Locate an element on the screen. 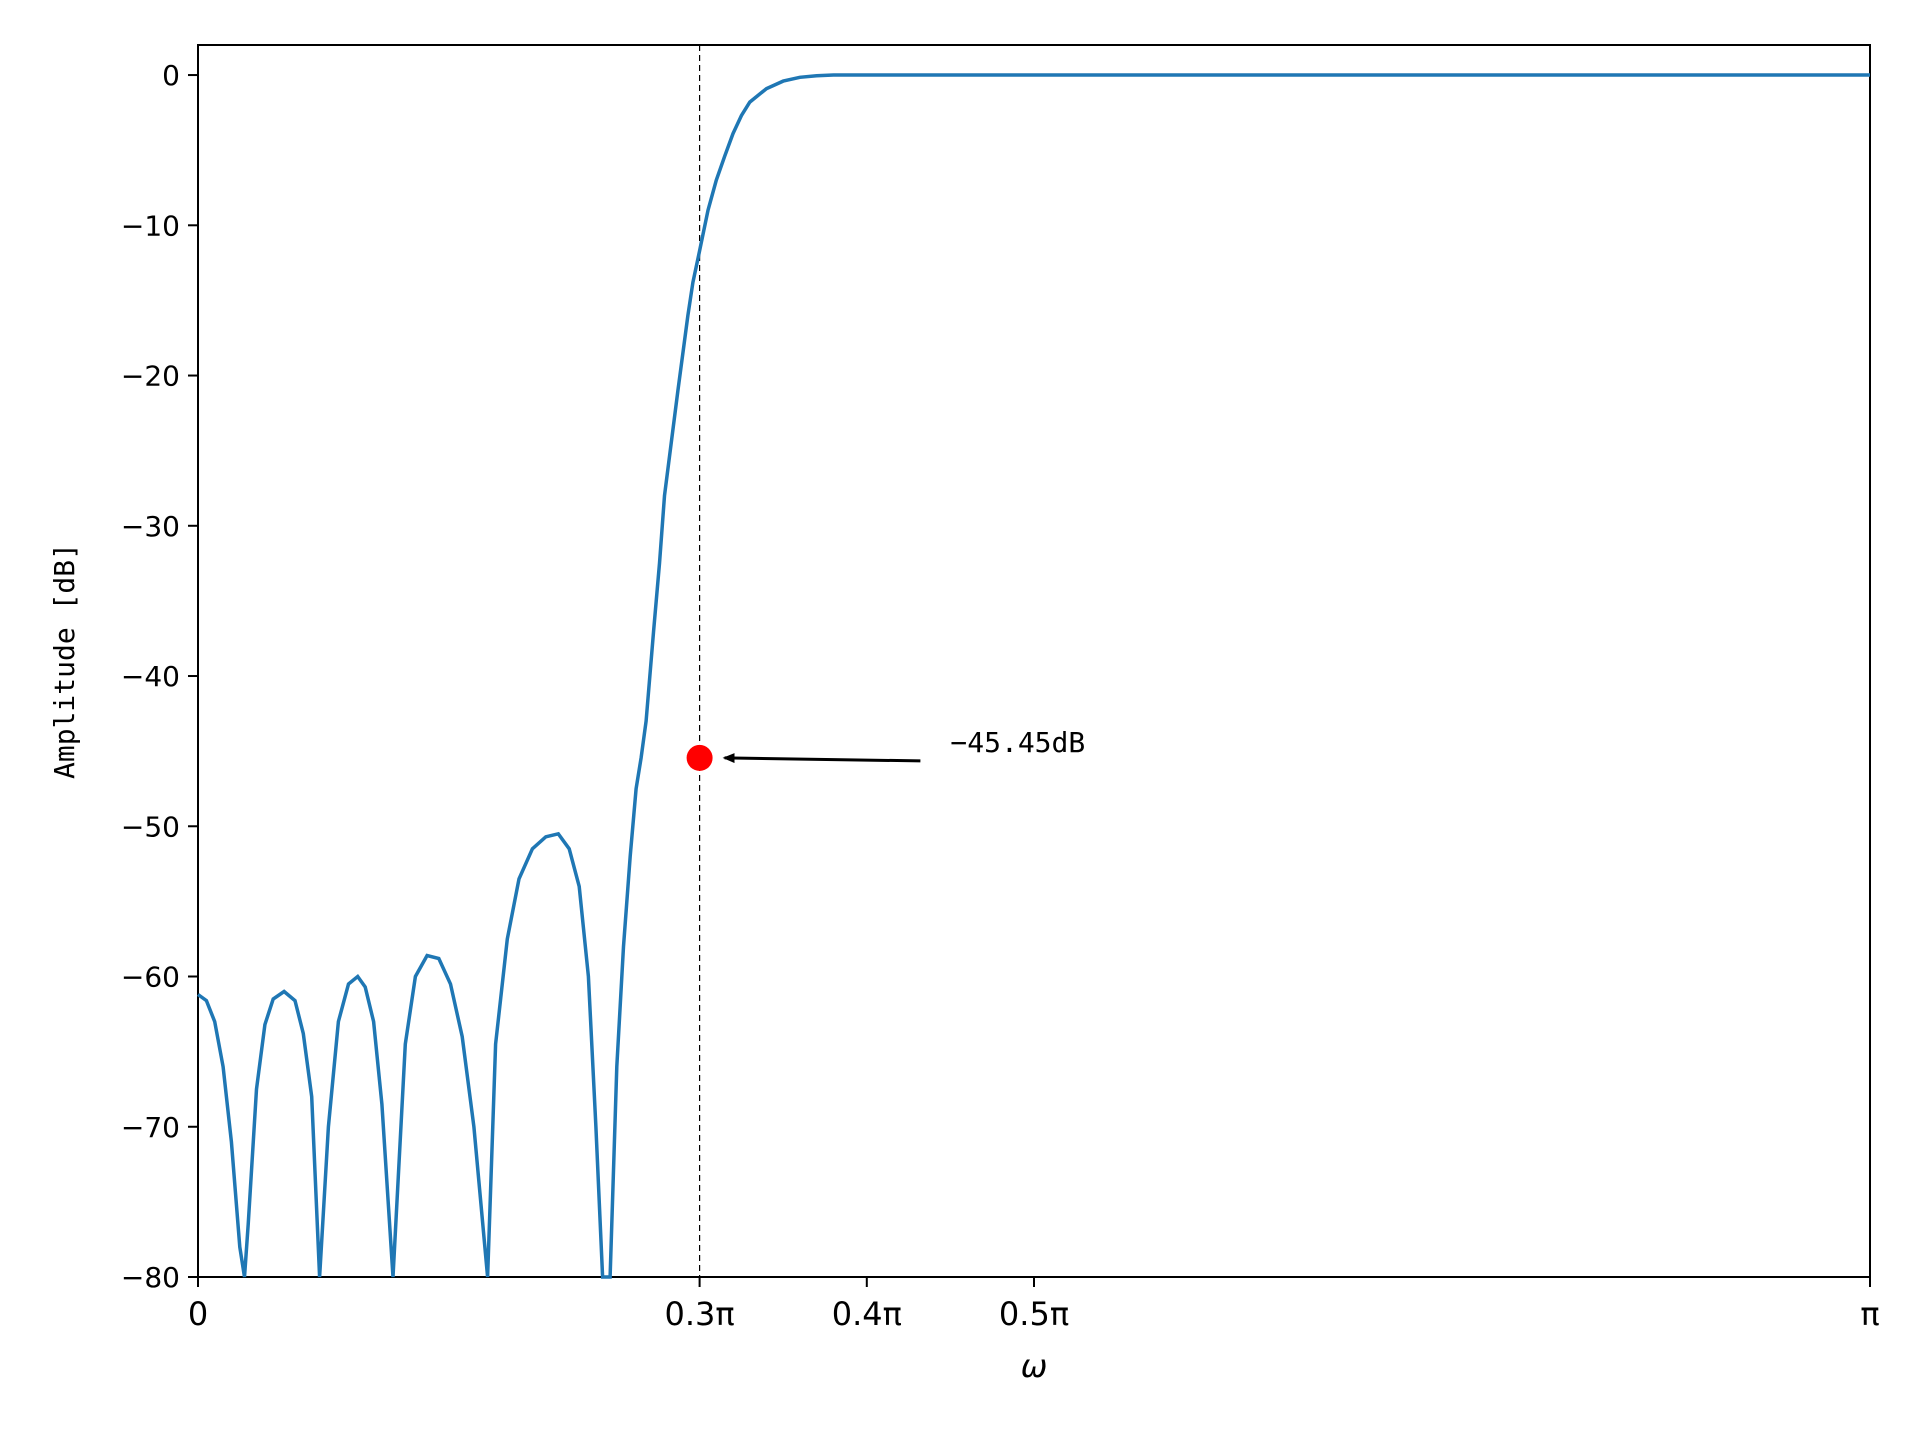 The image size is (1920, 1440). x-axis-label: ω is located at coordinates (1034, 1366).